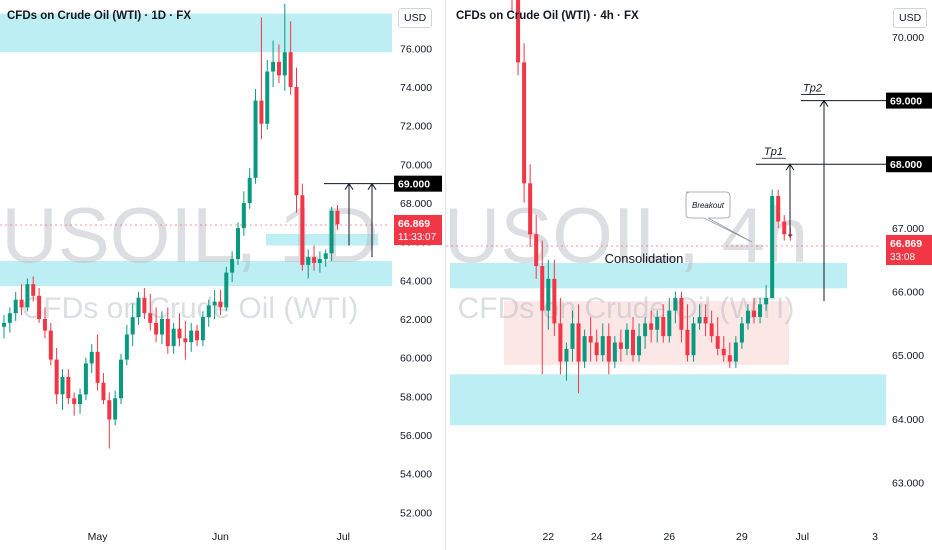  I want to click on breakout-callout, so click(719, 217).